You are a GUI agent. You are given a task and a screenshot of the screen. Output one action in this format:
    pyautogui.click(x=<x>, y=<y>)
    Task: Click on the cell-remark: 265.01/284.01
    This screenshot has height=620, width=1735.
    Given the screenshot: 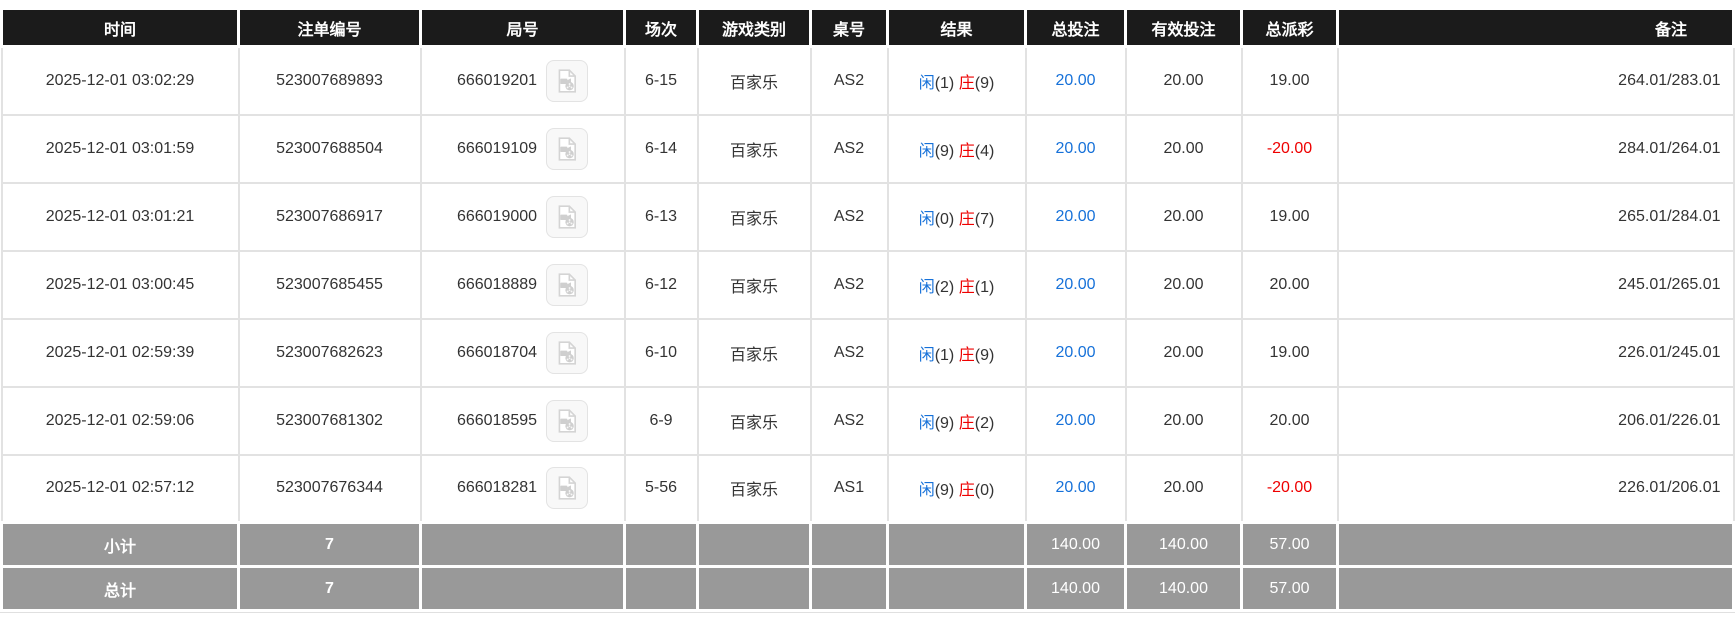 What is the action you would take?
    pyautogui.click(x=1535, y=216)
    